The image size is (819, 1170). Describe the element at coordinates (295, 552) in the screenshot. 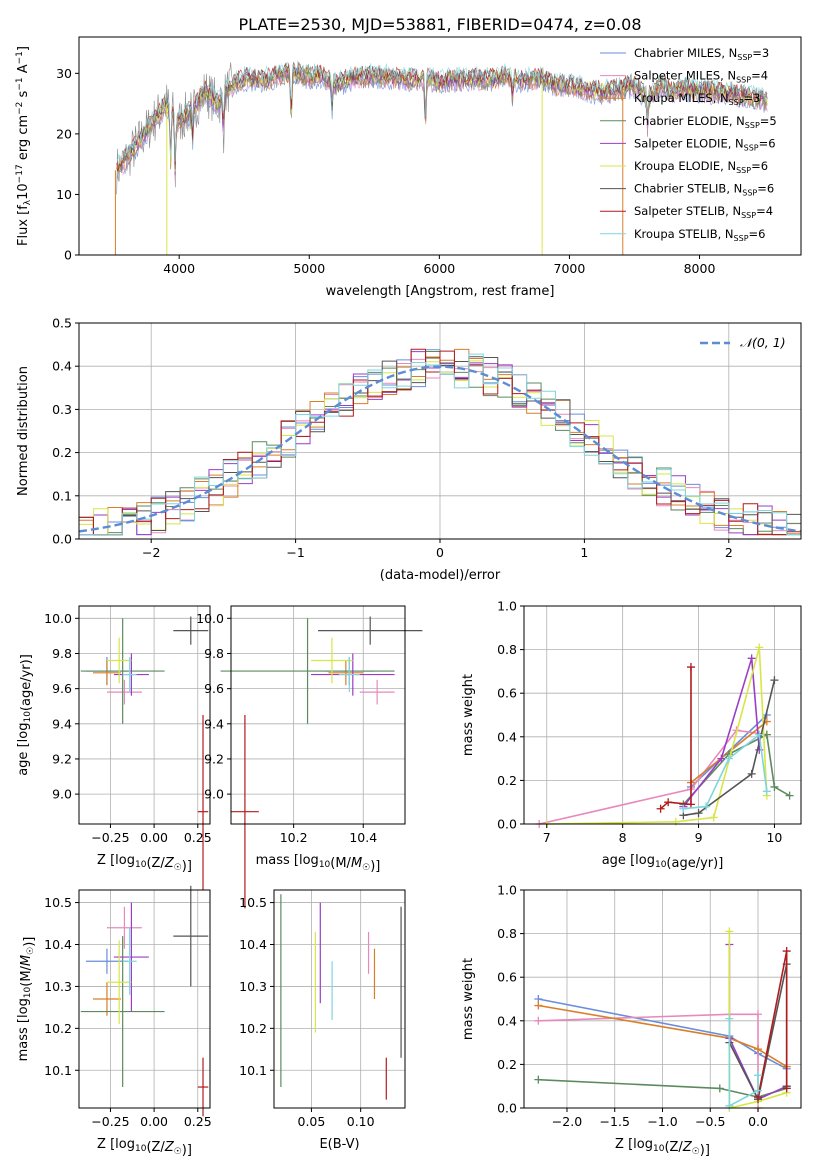

I see `x-tick-label: −1` at that location.